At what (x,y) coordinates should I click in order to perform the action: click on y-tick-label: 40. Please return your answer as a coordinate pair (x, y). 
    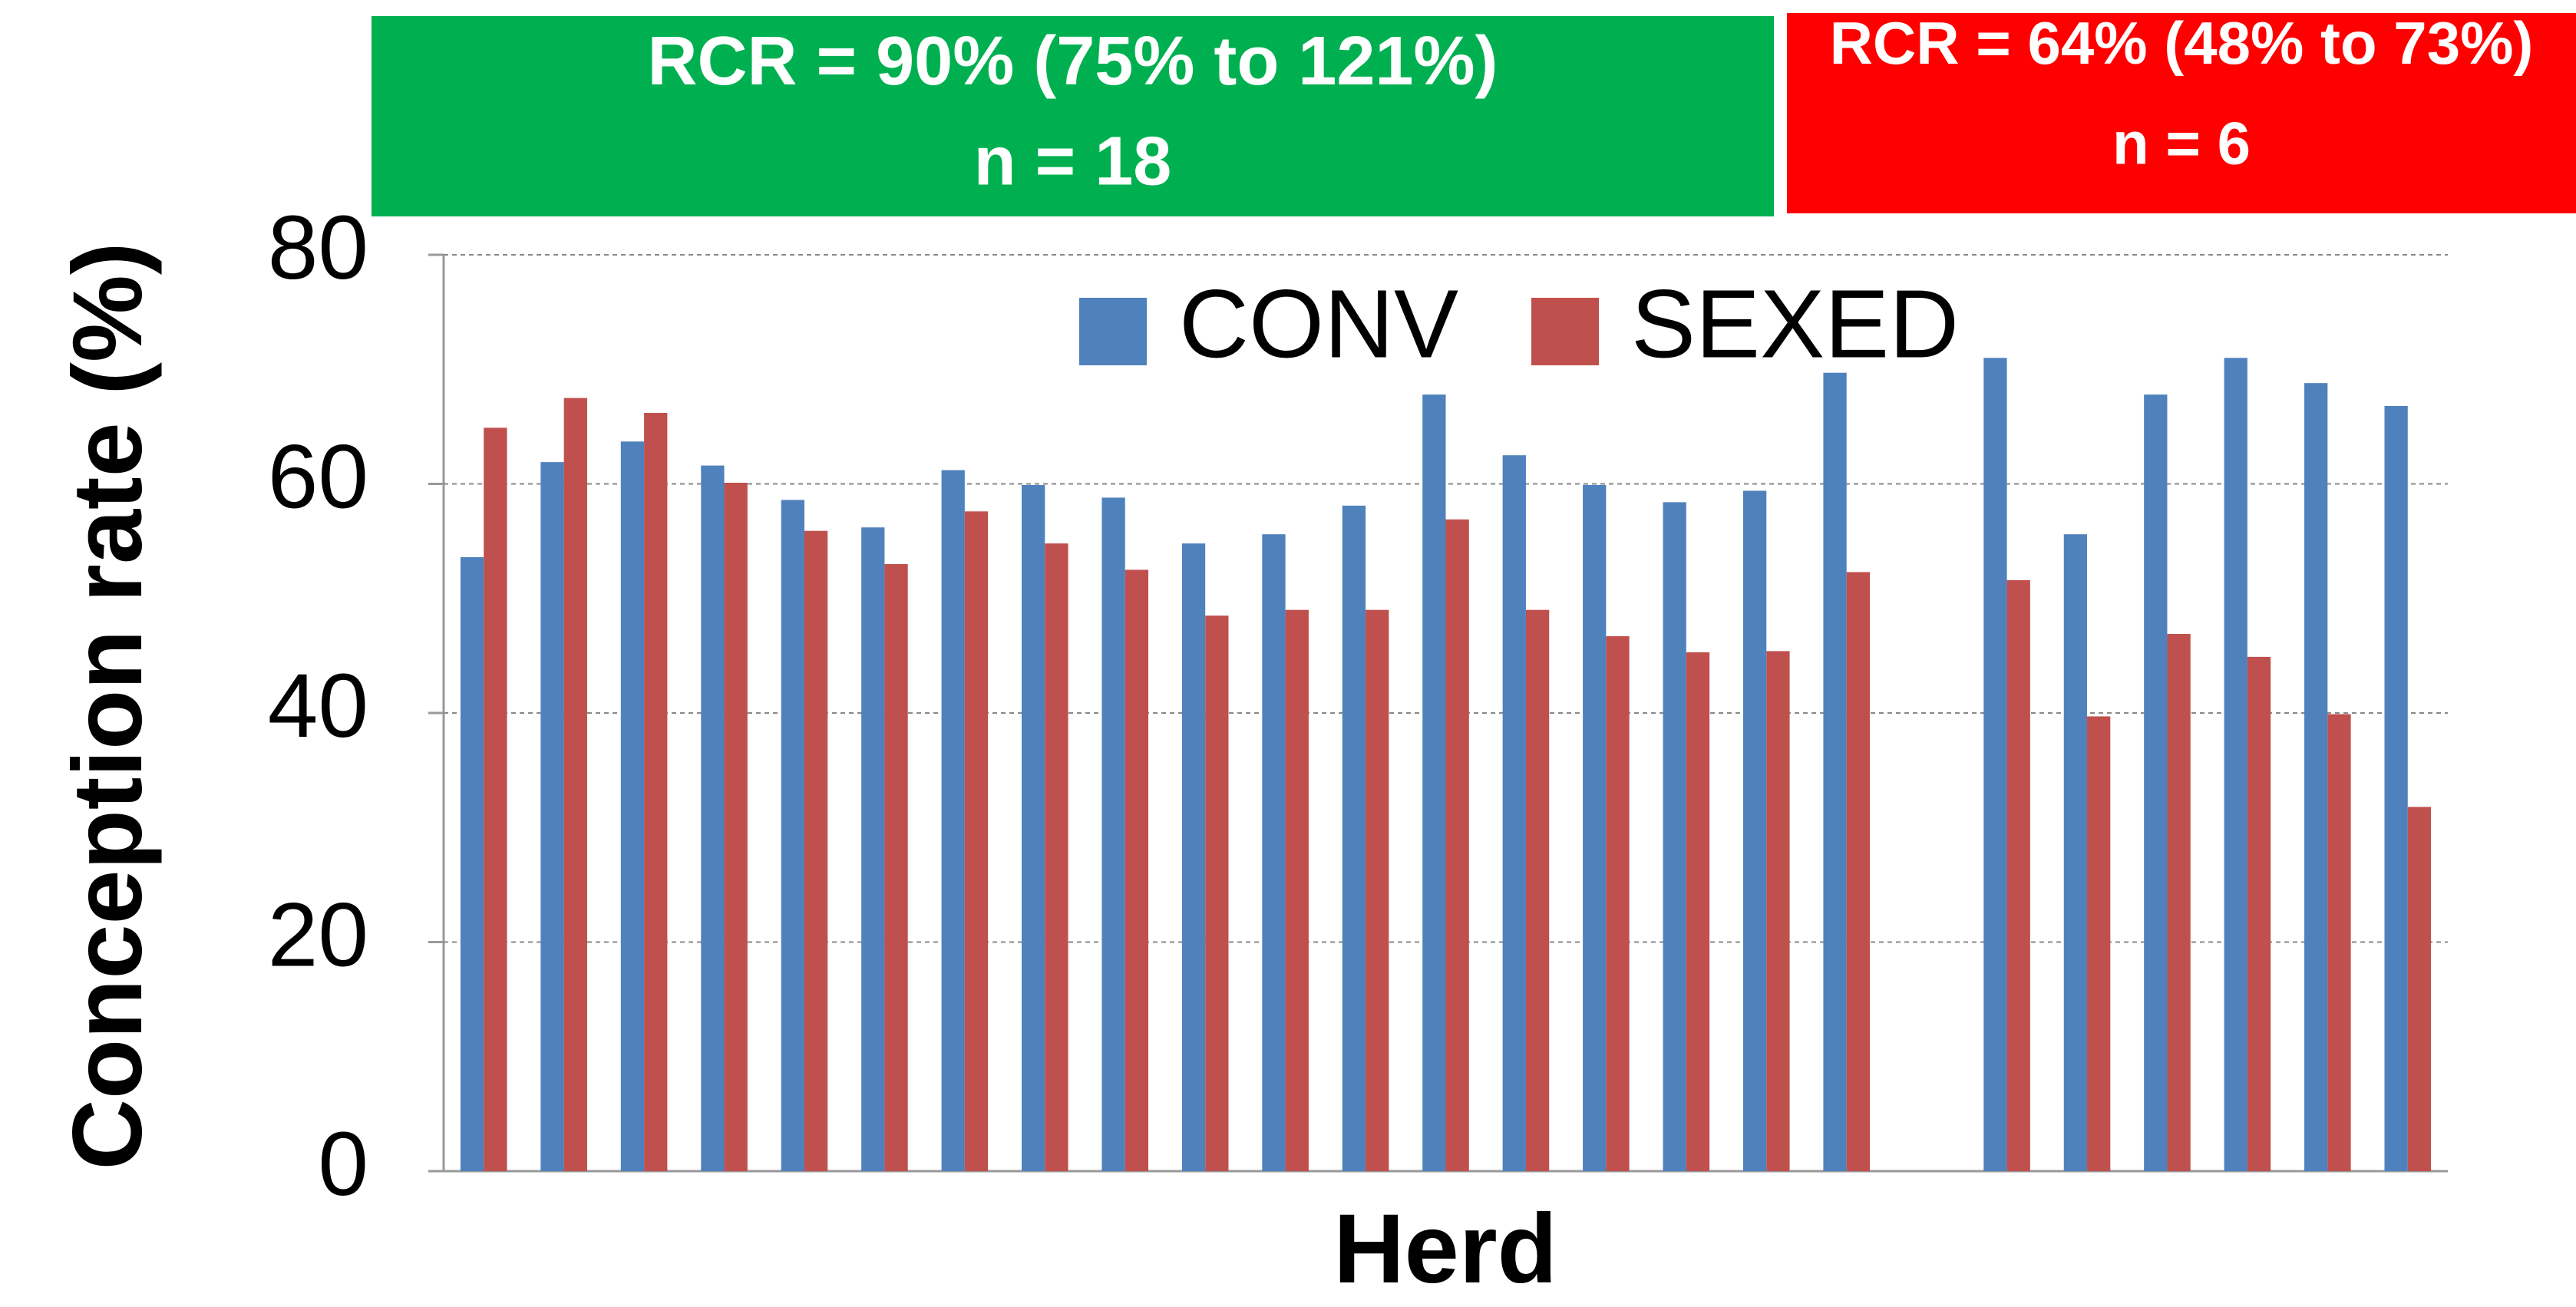
    Looking at the image, I should click on (318, 706).